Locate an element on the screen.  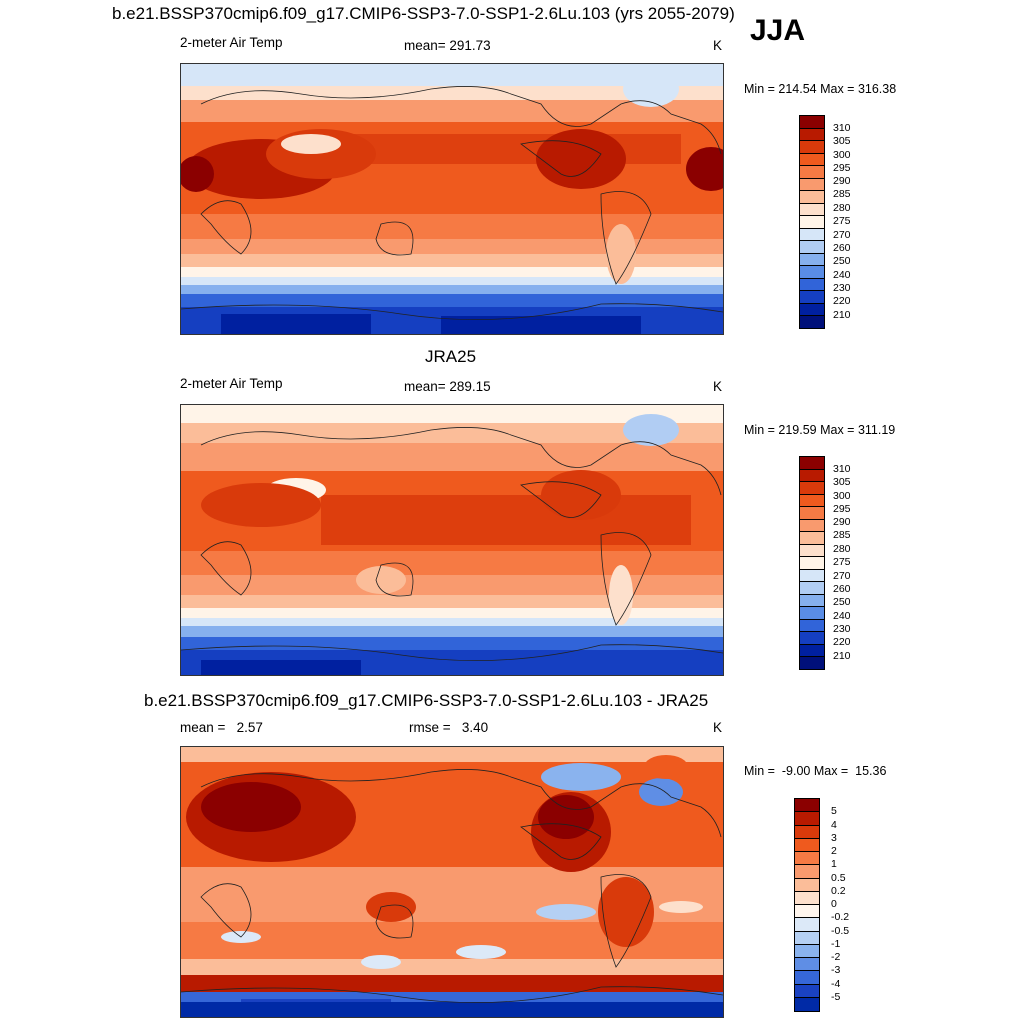
season-label: JJA is located at coordinates (778, 30).